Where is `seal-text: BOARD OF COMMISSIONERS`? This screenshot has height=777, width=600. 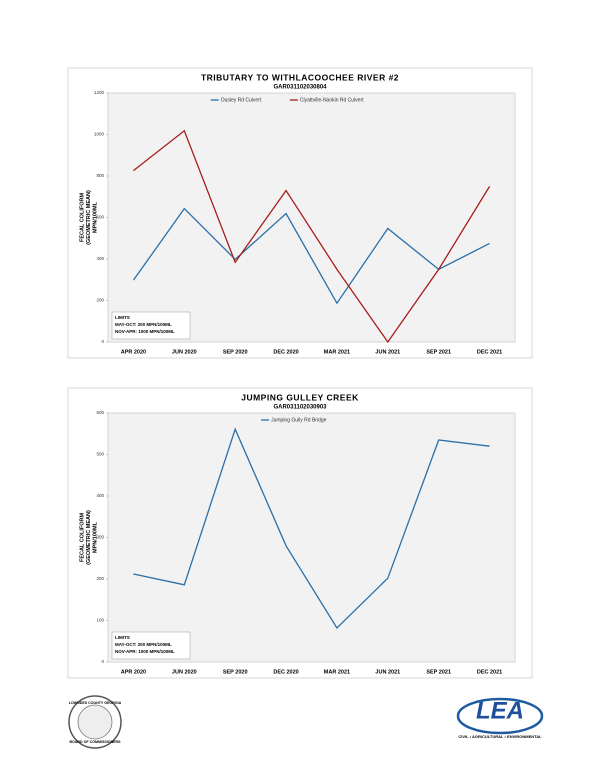
seal-text: BOARD OF COMMISSIONERS is located at coordinates (95, 742).